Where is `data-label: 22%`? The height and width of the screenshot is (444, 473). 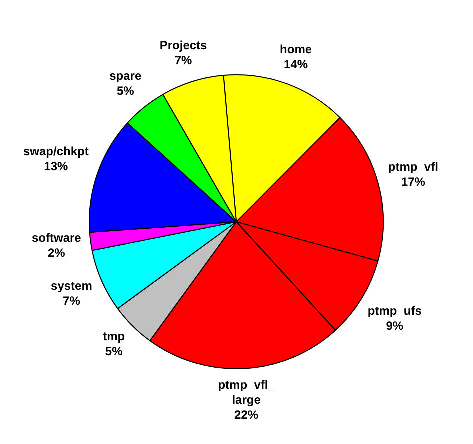
data-label: 22% is located at coordinates (246, 415).